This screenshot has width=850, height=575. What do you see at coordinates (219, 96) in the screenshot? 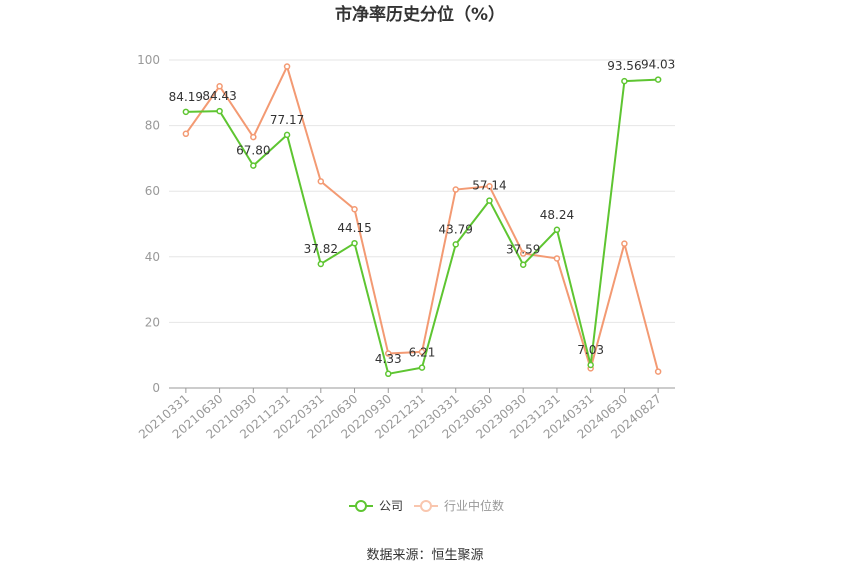
I see `data-label: 84.43` at bounding box center [219, 96].